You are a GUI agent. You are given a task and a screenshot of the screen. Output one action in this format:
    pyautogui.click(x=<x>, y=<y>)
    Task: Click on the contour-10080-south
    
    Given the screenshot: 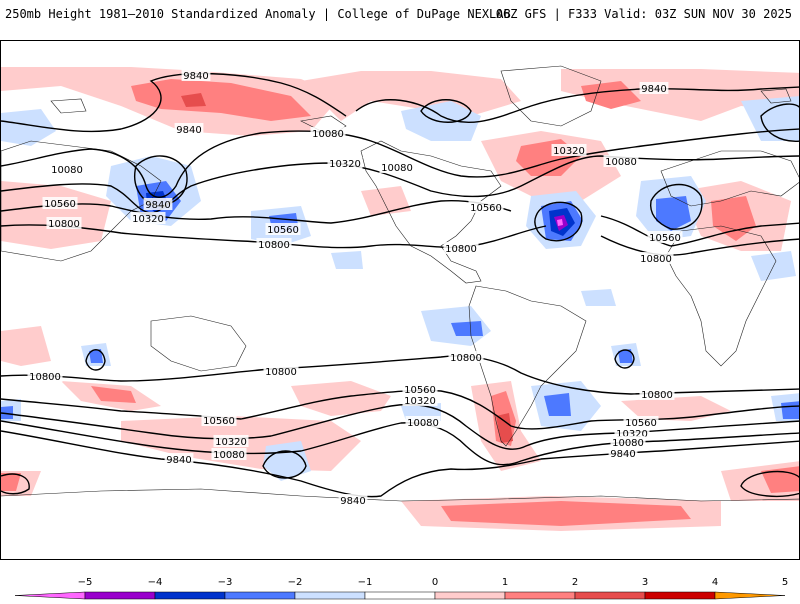 What is the action you would take?
    pyautogui.click(x=400, y=443)
    